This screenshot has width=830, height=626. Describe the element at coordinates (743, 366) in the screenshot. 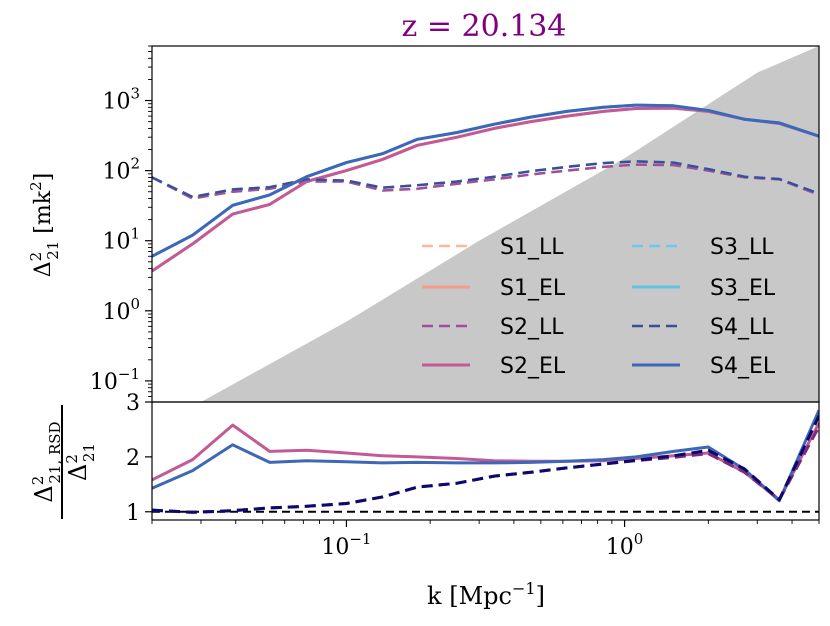

I see `legend-label-S4_EL: S4_EL` at that location.